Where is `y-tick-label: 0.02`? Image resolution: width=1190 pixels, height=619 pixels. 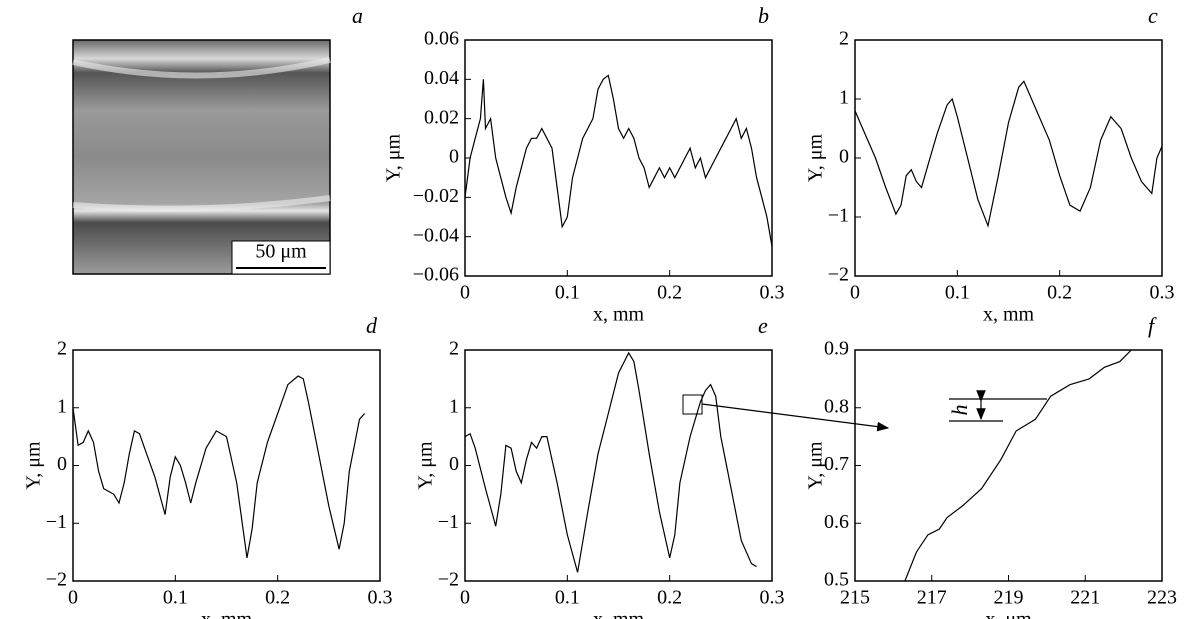 y-tick-label: 0.02 is located at coordinates (441, 117).